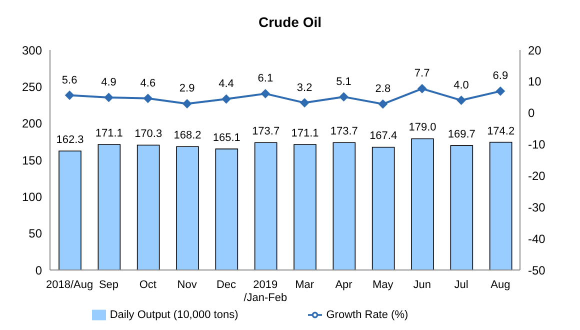  I want to click on y-tick-label: 250, so click(32, 87).